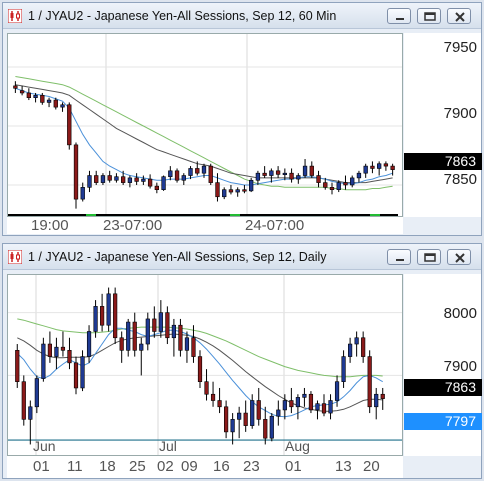 Image resolution: width=484 pixels, height=481 pixels. I want to click on y-tick-label: 7900, so click(460, 366).